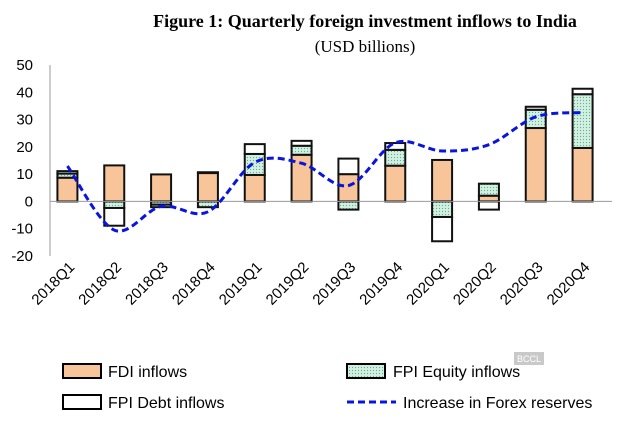 Image resolution: width=630 pixels, height=425 pixels. I want to click on y-tick-label: -10, so click(22, 229).